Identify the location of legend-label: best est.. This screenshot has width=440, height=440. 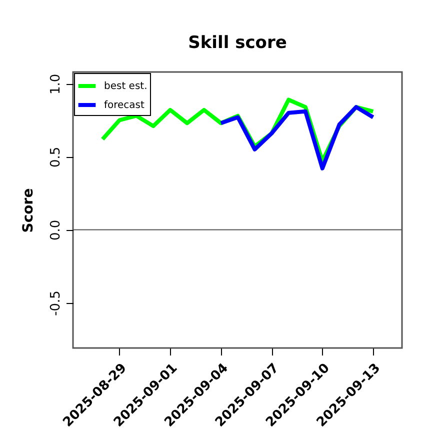
(126, 86).